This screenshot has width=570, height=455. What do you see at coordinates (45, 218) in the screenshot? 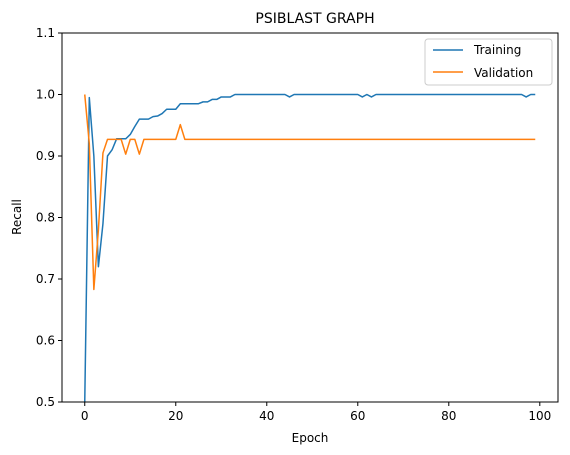
I see `y-tick-label: 0.8` at bounding box center [45, 218].